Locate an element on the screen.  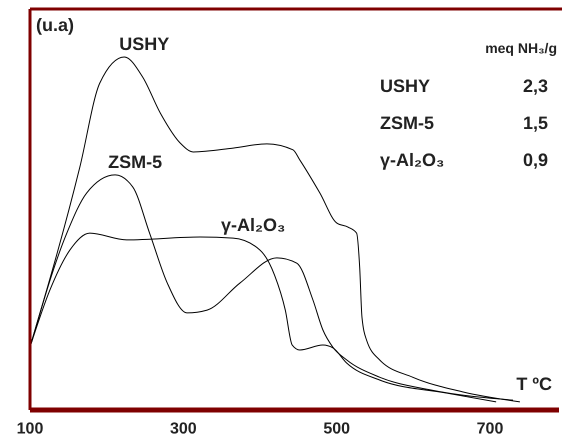
annotation: 1,5 is located at coordinates (535, 123).